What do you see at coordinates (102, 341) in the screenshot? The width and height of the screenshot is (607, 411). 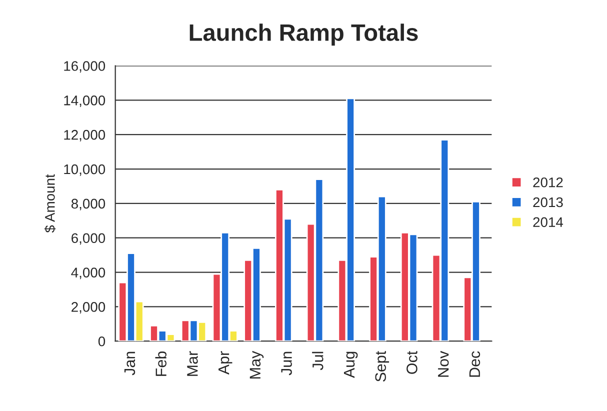 I see `y-tick-label: 0` at bounding box center [102, 341].